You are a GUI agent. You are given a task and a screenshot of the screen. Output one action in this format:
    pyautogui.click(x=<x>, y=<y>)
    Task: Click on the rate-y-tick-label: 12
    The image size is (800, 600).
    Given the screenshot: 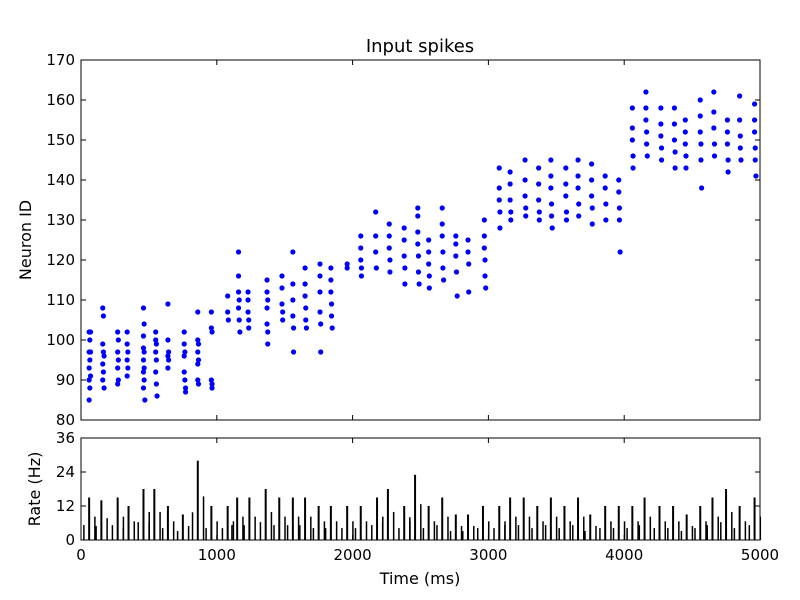 What is the action you would take?
    pyautogui.click(x=65, y=506)
    